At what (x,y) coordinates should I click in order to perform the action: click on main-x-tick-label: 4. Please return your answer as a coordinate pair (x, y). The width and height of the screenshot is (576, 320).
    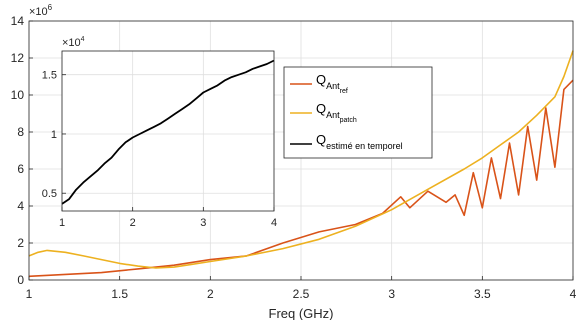
    Looking at the image, I should click on (573, 294).